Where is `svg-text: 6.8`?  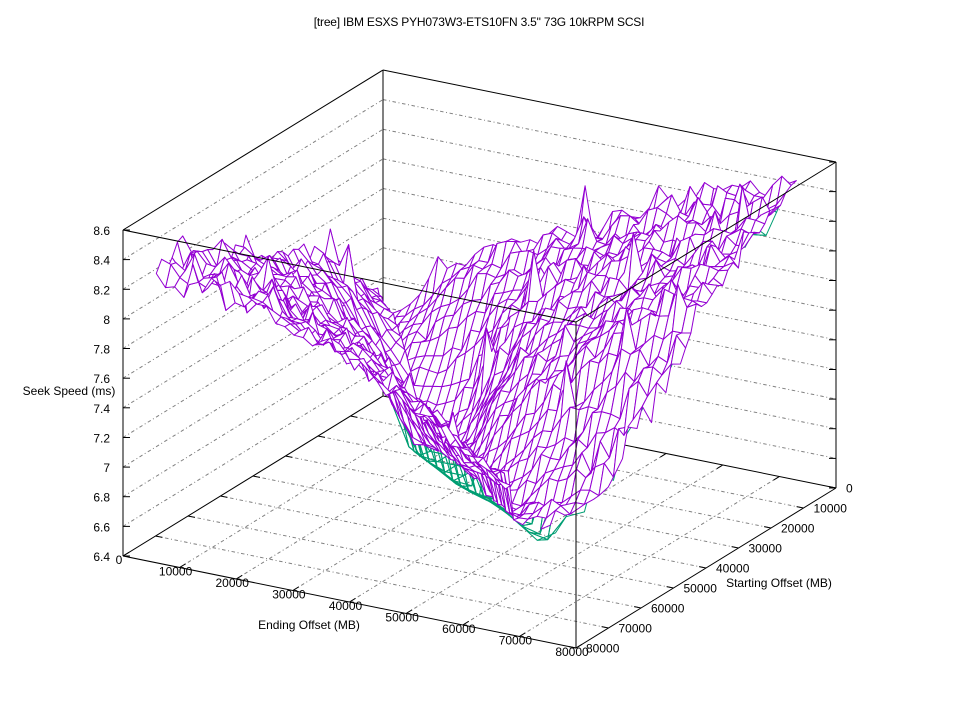 svg-text: 6.8 is located at coordinates (101, 498).